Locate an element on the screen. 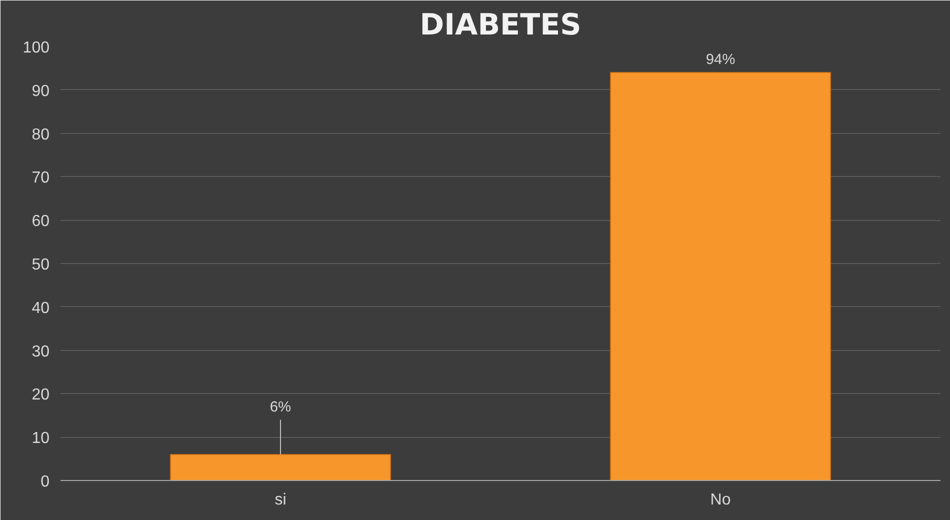 The height and width of the screenshot is (520, 950). y-tick-label: 50 is located at coordinates (41, 265).